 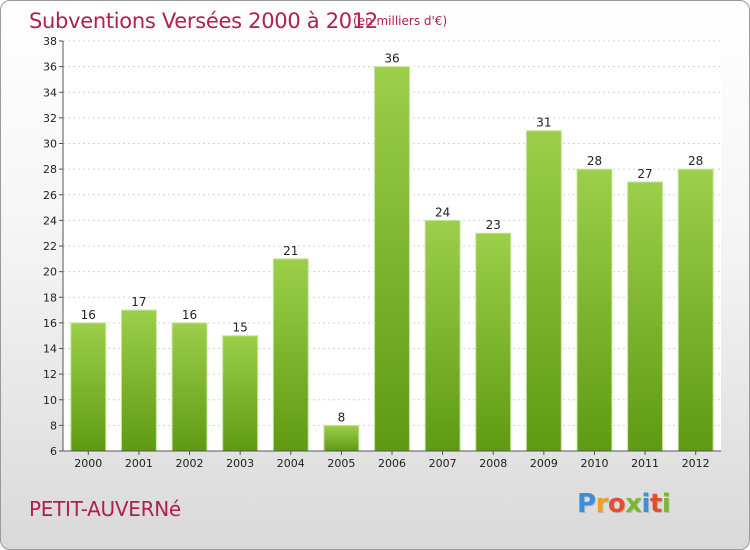 What do you see at coordinates (400, 21) in the screenshot?
I see `chart-subtitle: (en milliers d'€)` at bounding box center [400, 21].